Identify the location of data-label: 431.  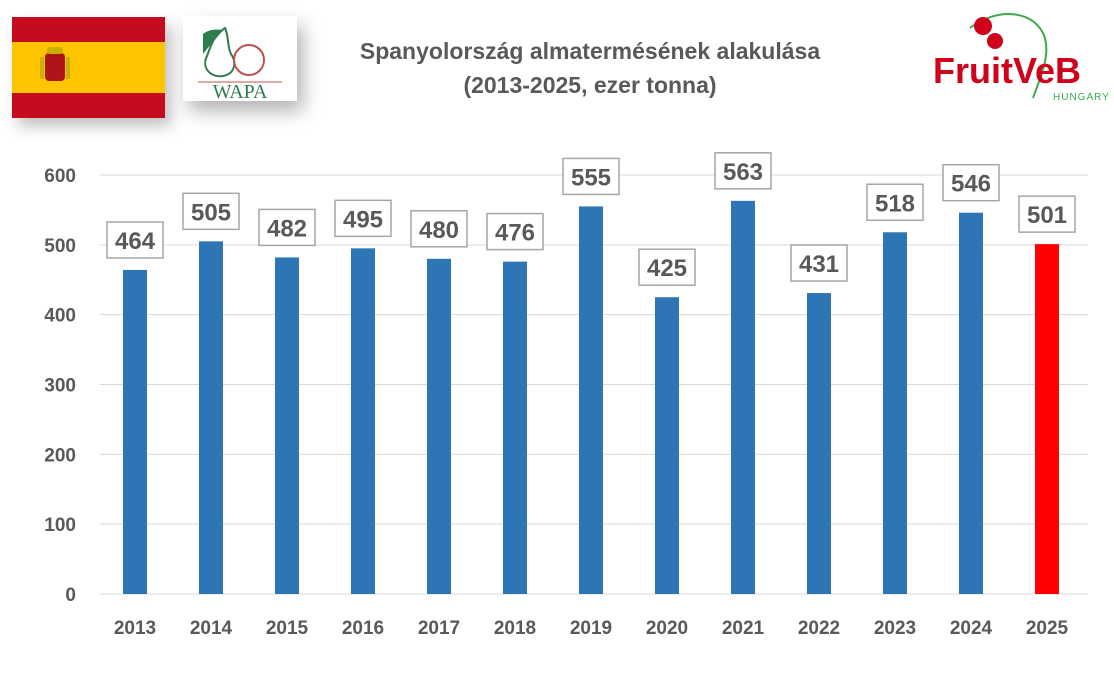
(819, 264).